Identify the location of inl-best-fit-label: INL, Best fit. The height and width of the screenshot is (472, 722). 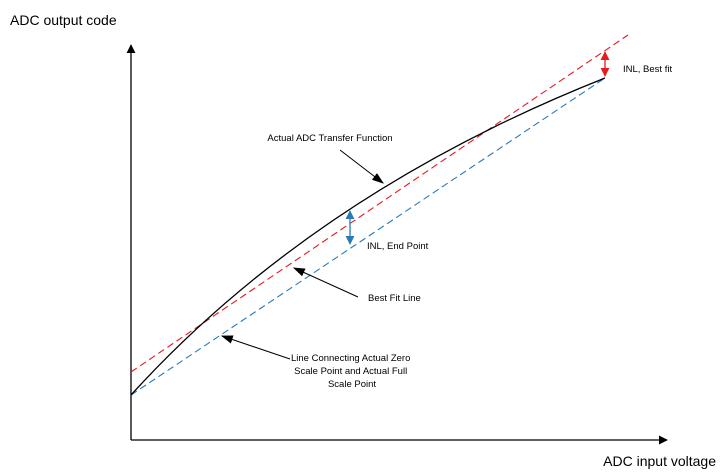
(647, 69).